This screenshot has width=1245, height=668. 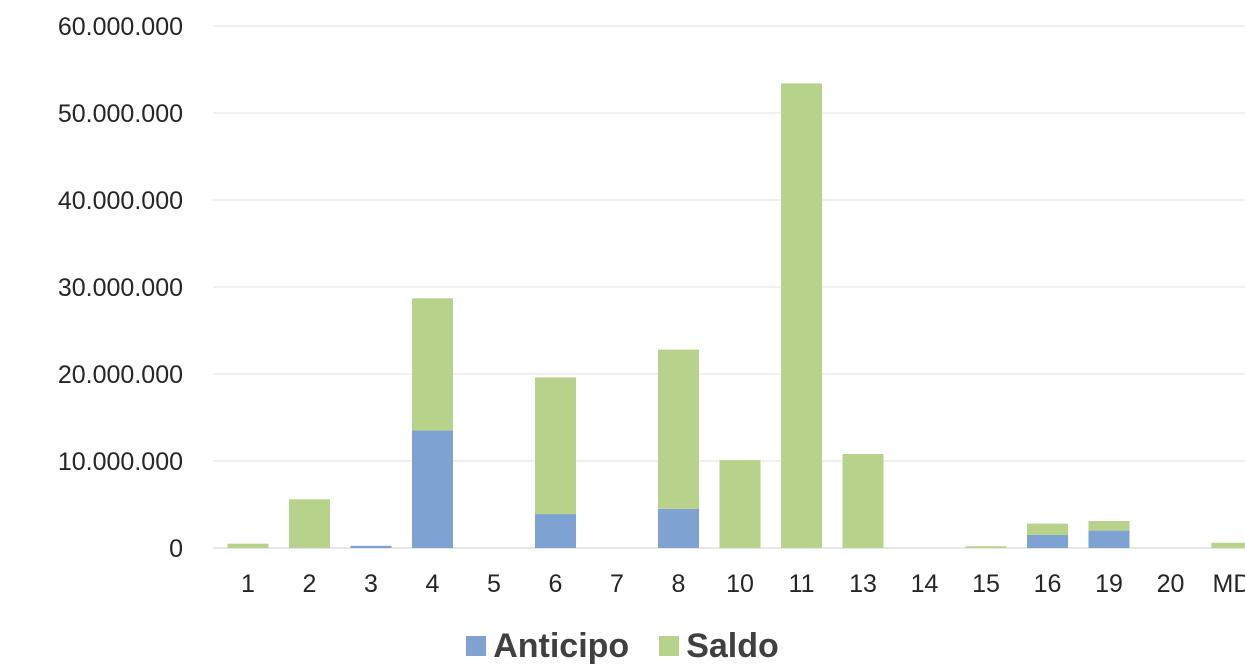 I want to click on y-tick-label: 10.000.000, so click(x=120, y=462).